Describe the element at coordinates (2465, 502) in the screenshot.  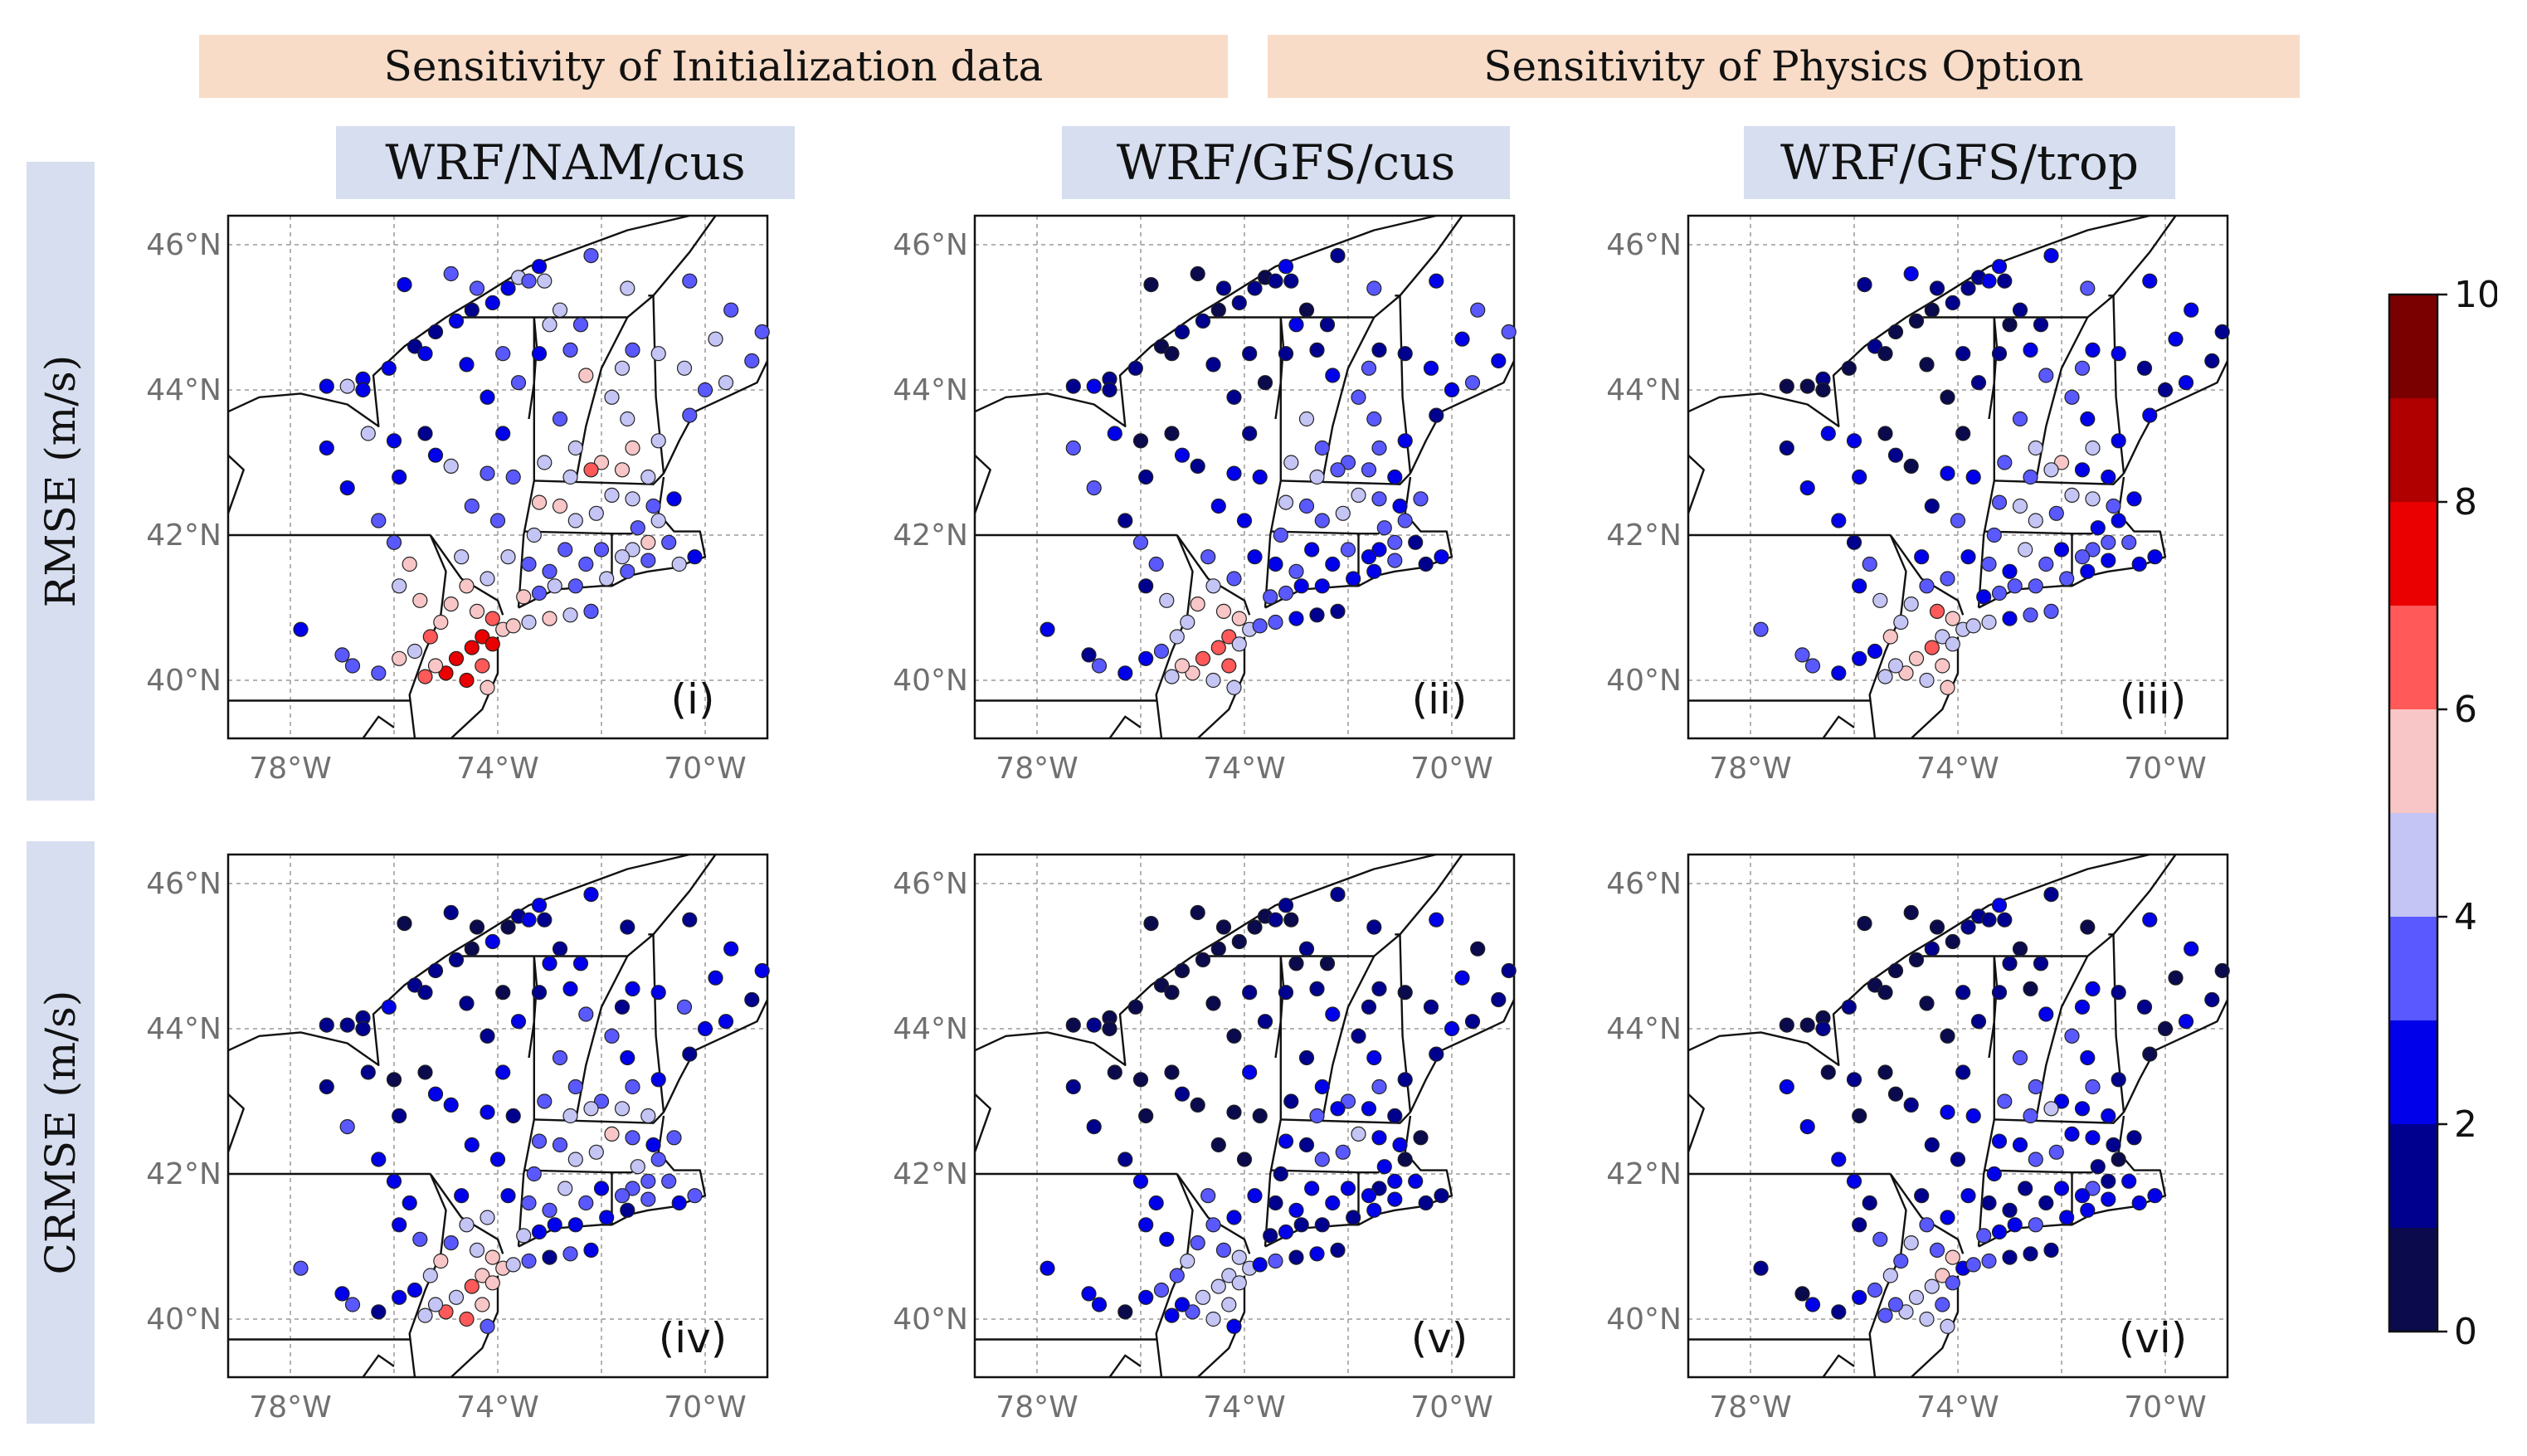
I see `colorbar-tick-label: 8` at that location.